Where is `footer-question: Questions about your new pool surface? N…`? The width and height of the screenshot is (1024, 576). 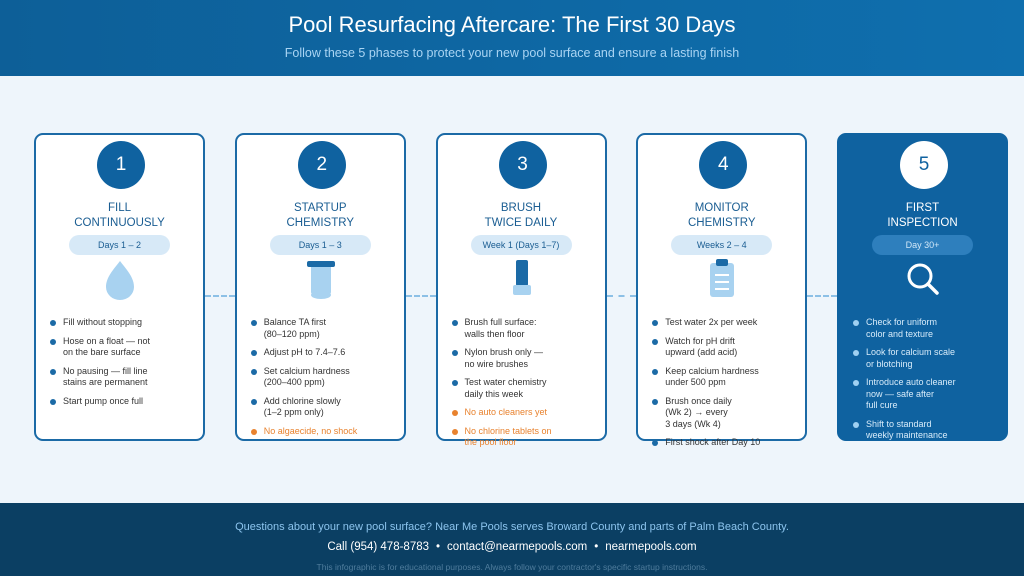
footer-question: Questions about your new pool surface? N… is located at coordinates (512, 527).